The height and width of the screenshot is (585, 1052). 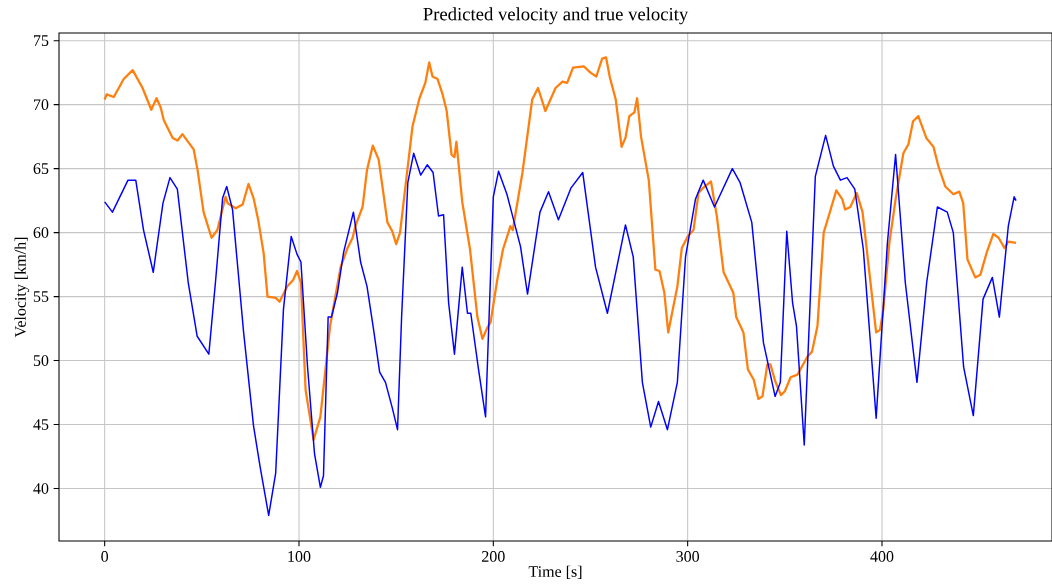 I want to click on y-tick-label: 65, so click(x=41, y=168).